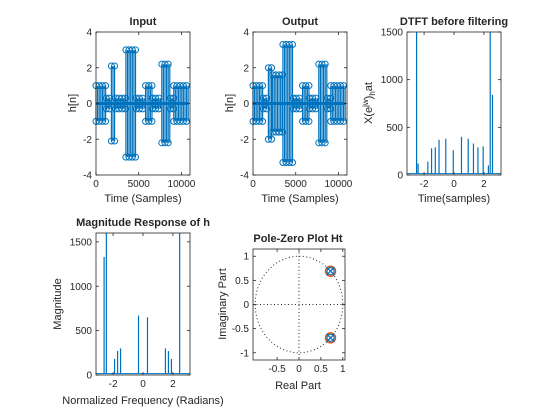  Describe the element at coordinates (400, 176) in the screenshot. I see `dtft-ytick-label: 0` at that location.